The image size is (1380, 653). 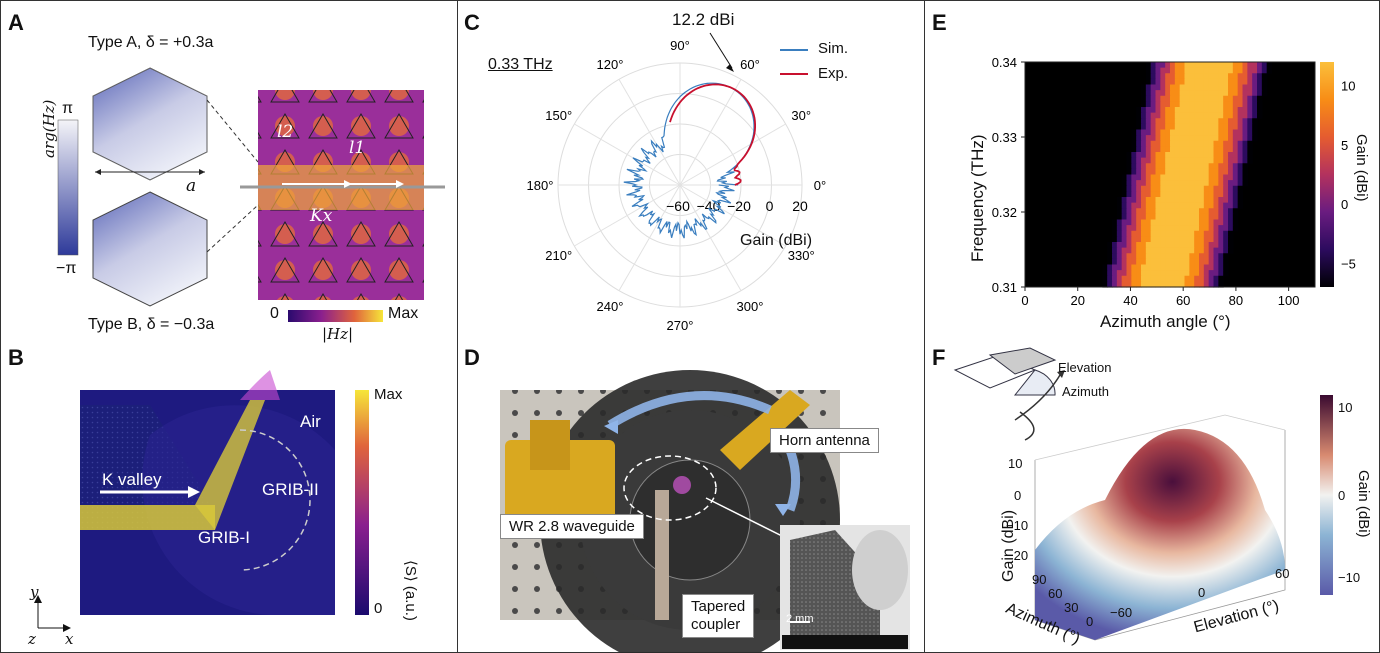 What do you see at coordinates (1085, 391) in the screenshot?
I see `schematic-azimuth: Azimuth` at bounding box center [1085, 391].